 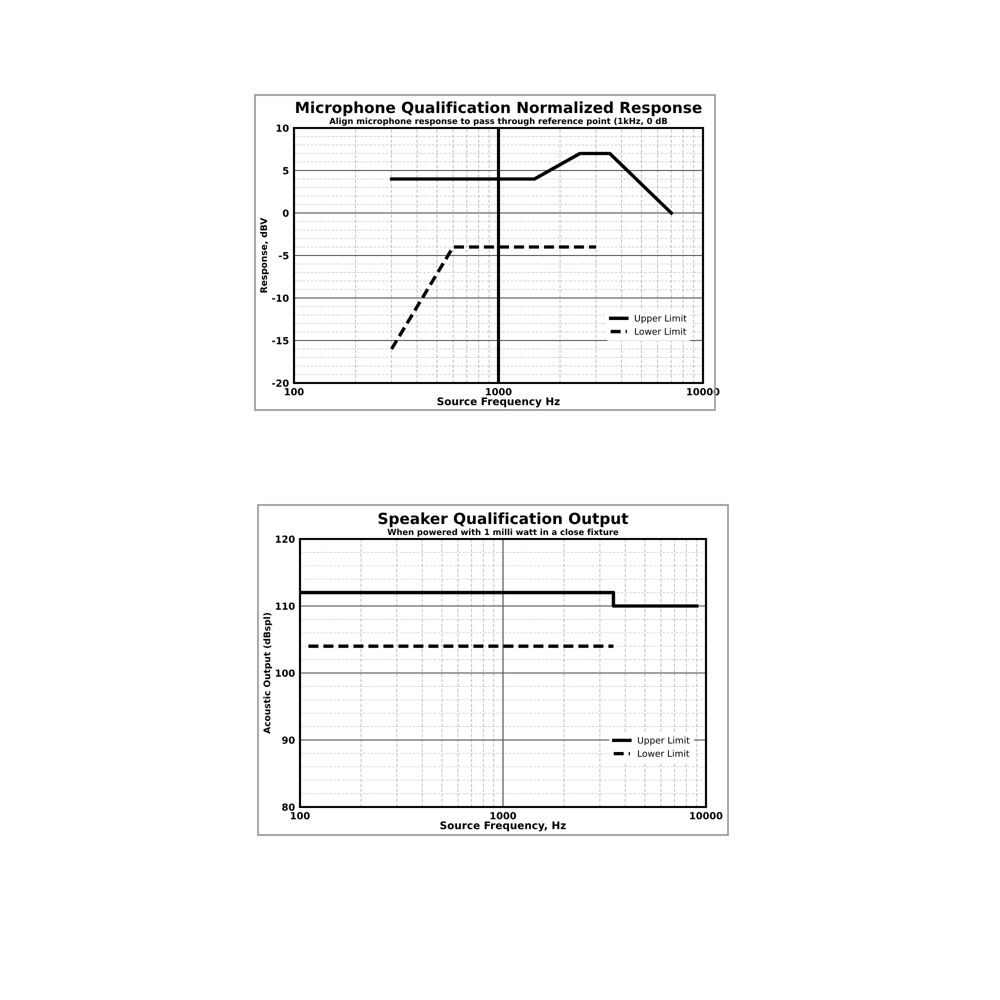 What do you see at coordinates (503, 520) in the screenshot?
I see `chart-title: Speaker Qualification Output` at bounding box center [503, 520].